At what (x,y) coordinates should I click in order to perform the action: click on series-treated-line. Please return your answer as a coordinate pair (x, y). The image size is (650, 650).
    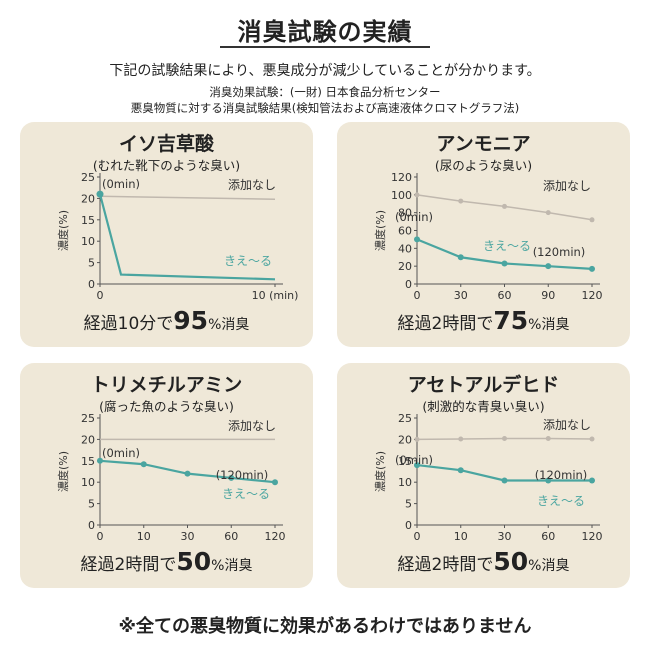
    Looking at the image, I should click on (187, 237).